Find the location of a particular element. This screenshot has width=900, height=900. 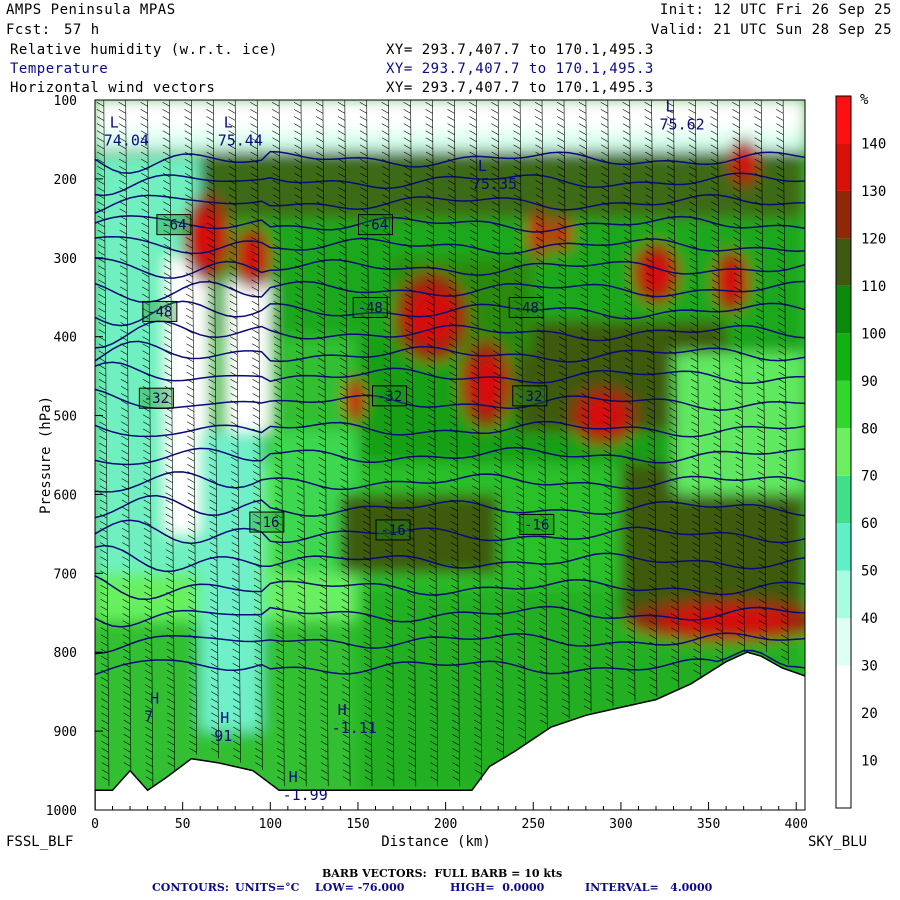

colorbar-level: 80 is located at coordinates (869, 429).